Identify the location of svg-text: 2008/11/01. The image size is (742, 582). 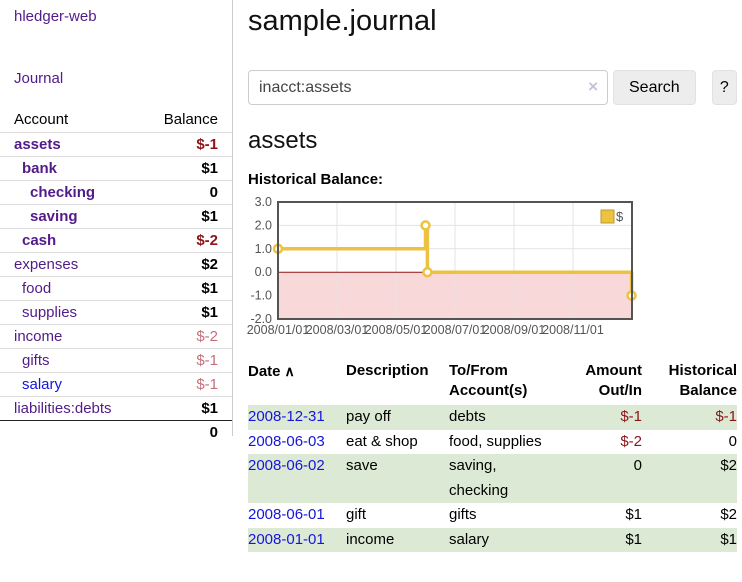
(573, 330).